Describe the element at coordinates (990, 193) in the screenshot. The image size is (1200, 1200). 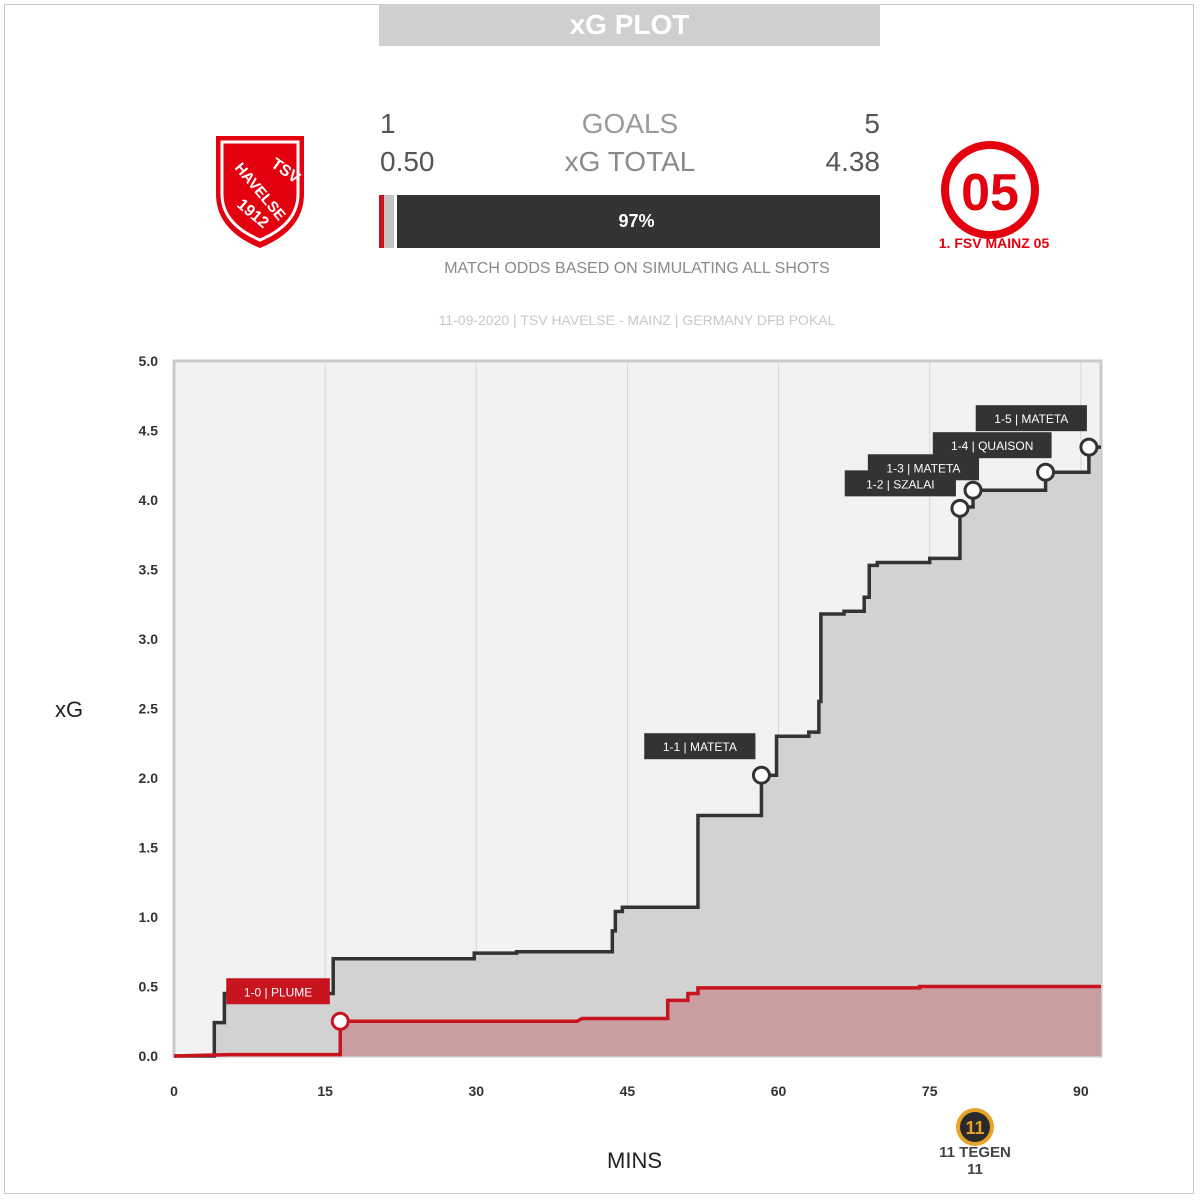
I see `away-logo-mark-text: 05` at that location.